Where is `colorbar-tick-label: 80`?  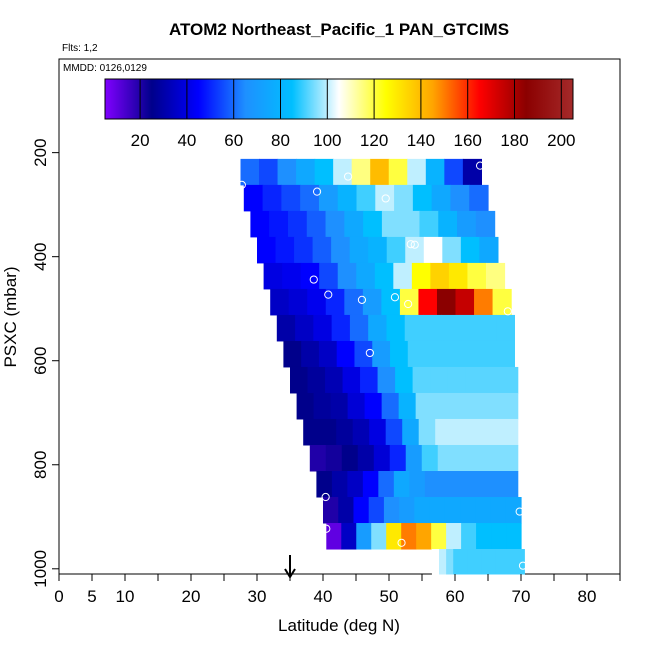 colorbar-tick-label: 80 is located at coordinates (280, 140).